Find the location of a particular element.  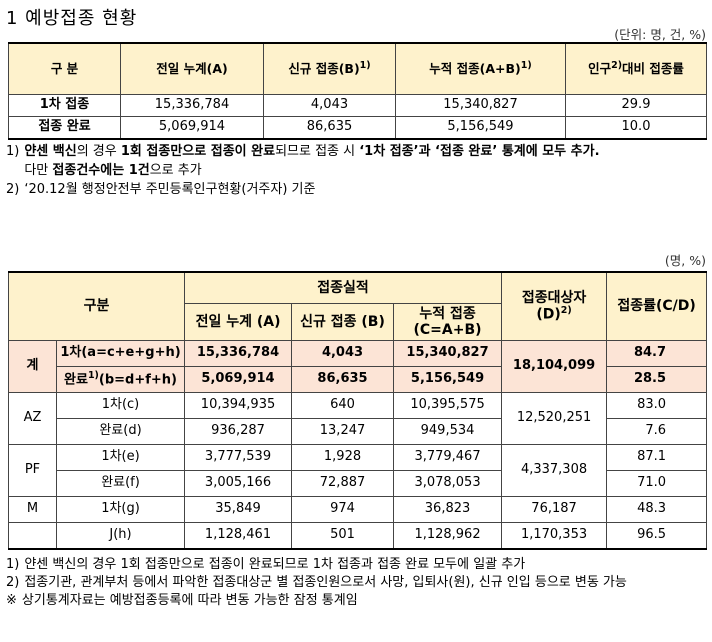

note-label: ※ is located at coordinates (11, 600).